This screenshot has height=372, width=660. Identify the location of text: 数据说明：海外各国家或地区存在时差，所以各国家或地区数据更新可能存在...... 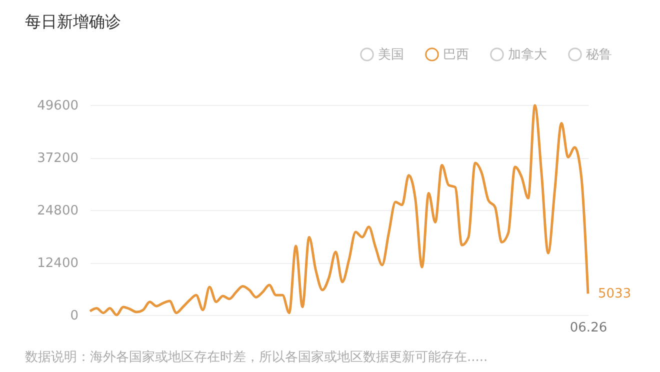
(256, 357).